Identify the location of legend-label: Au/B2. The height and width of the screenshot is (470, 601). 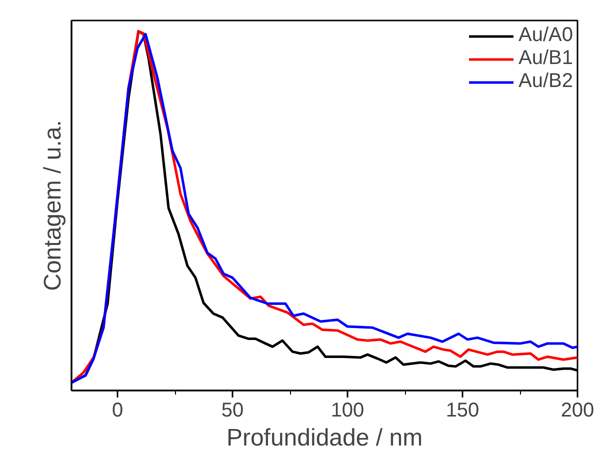
(545, 81).